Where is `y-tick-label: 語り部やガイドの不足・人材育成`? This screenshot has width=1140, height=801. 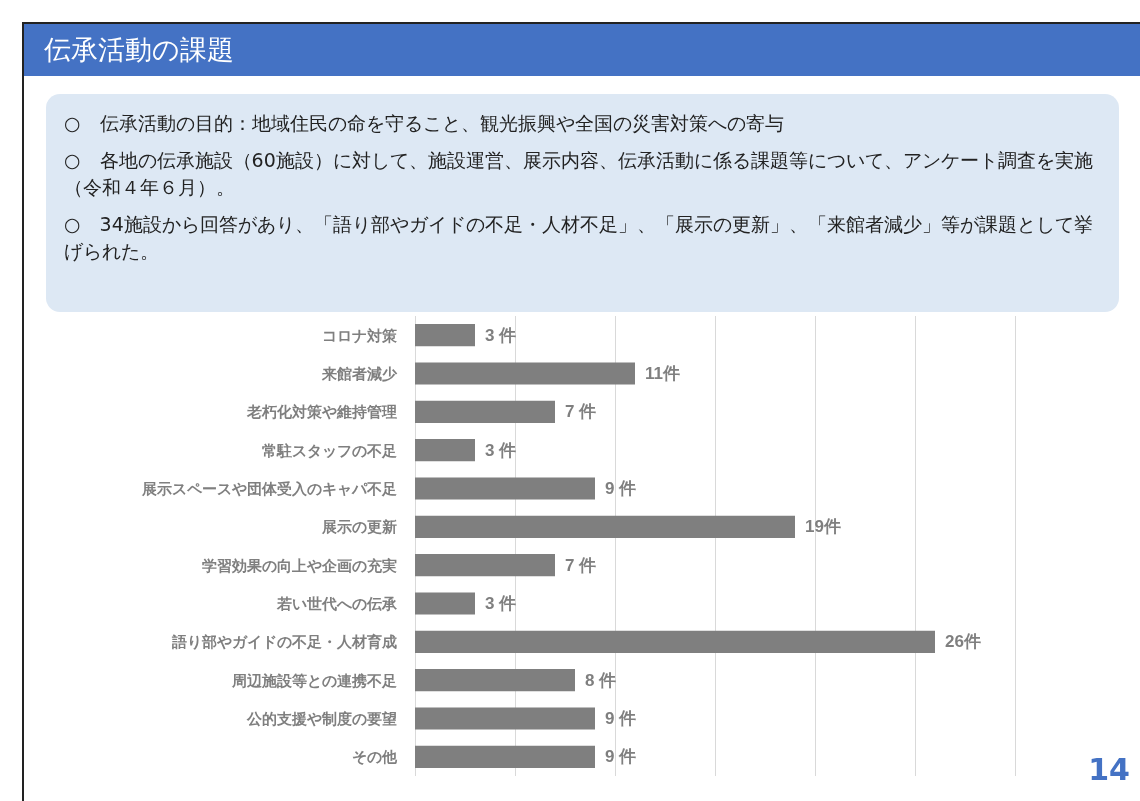 y-tick-label: 語り部やガイドの不足・人材育成 is located at coordinates (284, 642).